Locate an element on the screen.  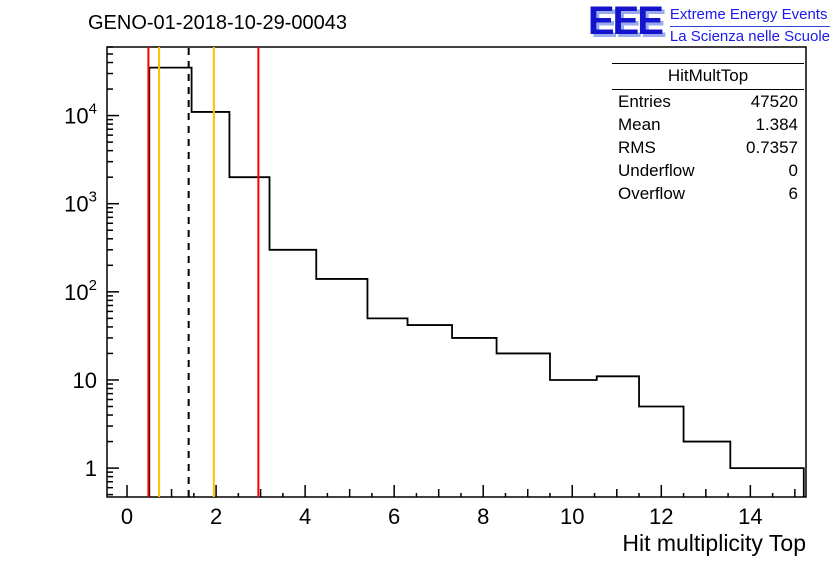
stats-row-rms: RMS 0.7357 is located at coordinates (708, 147).